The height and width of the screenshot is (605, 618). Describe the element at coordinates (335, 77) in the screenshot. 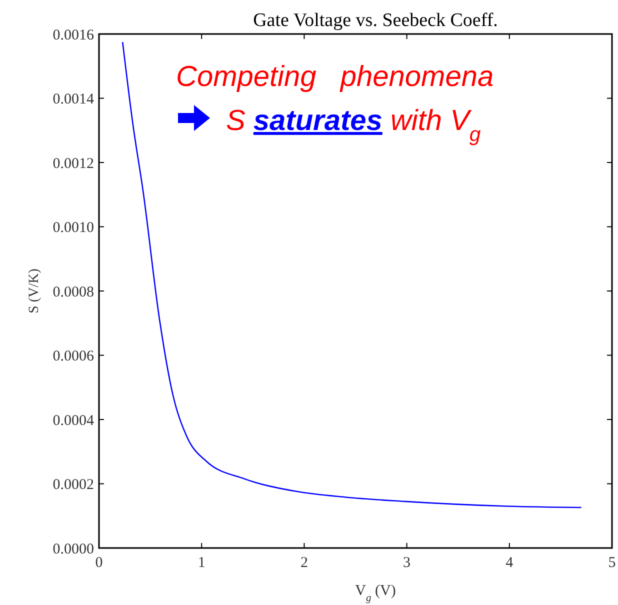

I see `annotation: Competing phenomena` at that location.